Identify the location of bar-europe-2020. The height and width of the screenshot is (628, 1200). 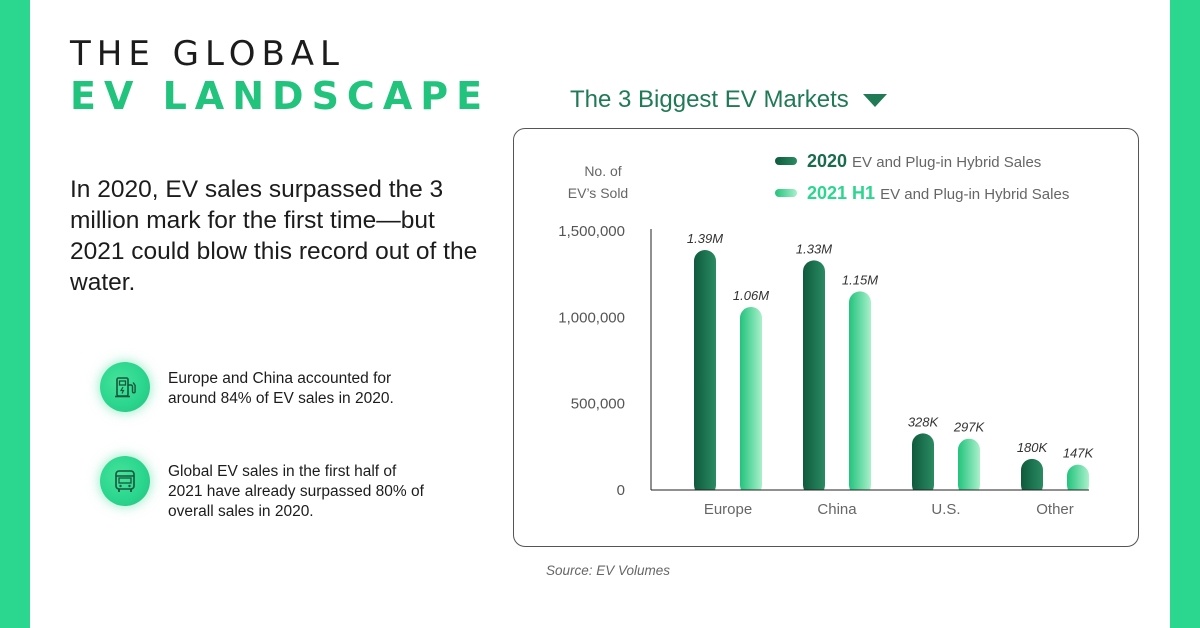
(705, 372).